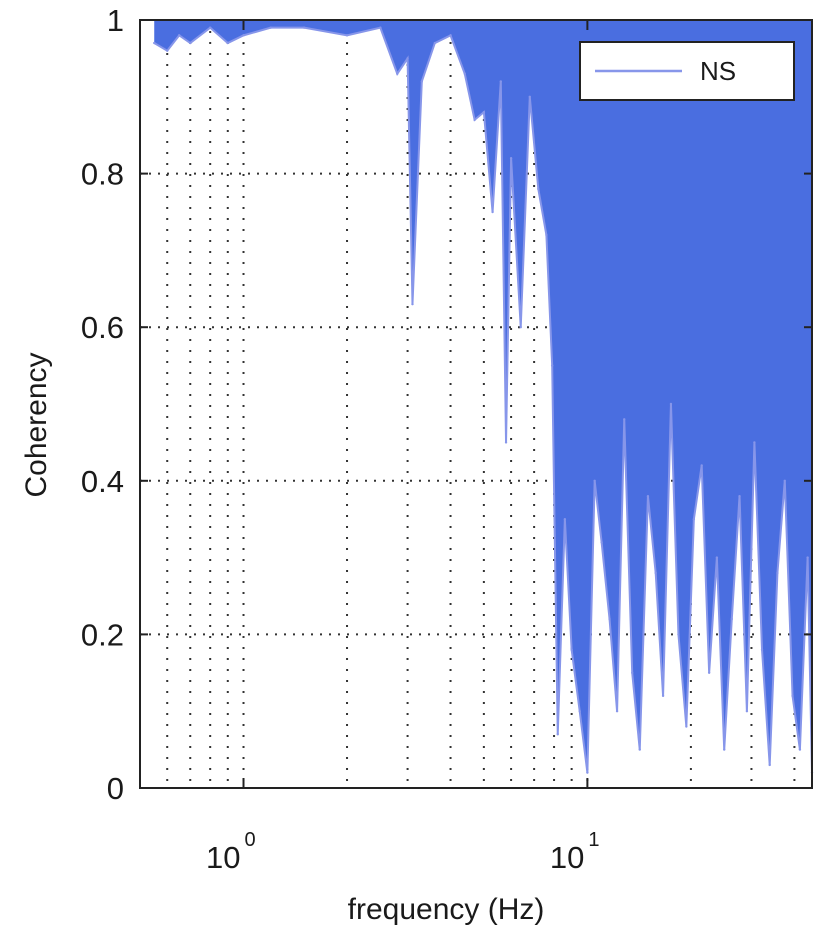 The width and height of the screenshot is (816, 926). Describe the element at coordinates (102, 634) in the screenshot. I see `y-tick-label: 0.2` at that location.